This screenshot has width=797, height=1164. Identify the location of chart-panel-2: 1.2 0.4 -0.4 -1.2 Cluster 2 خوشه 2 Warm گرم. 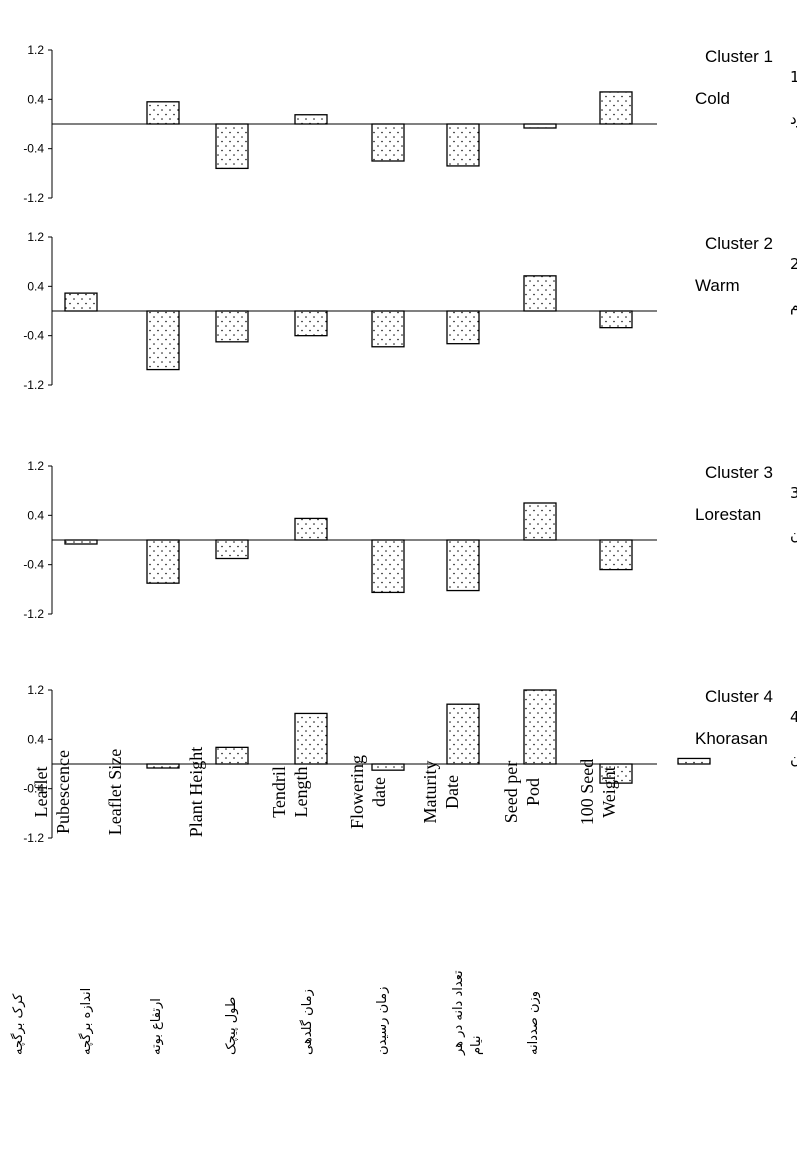
(410, 311).